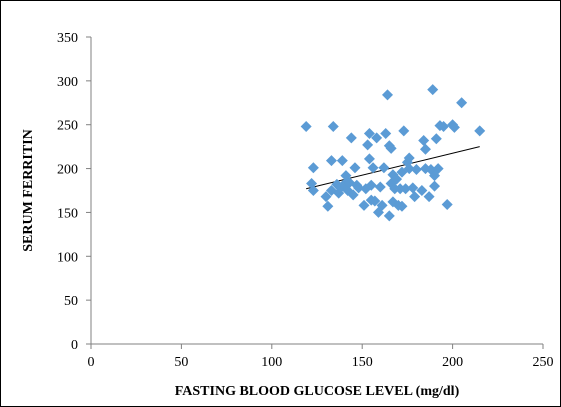  Describe the element at coordinates (67, 213) in the screenshot. I see `y-tick-label: 150` at that location.